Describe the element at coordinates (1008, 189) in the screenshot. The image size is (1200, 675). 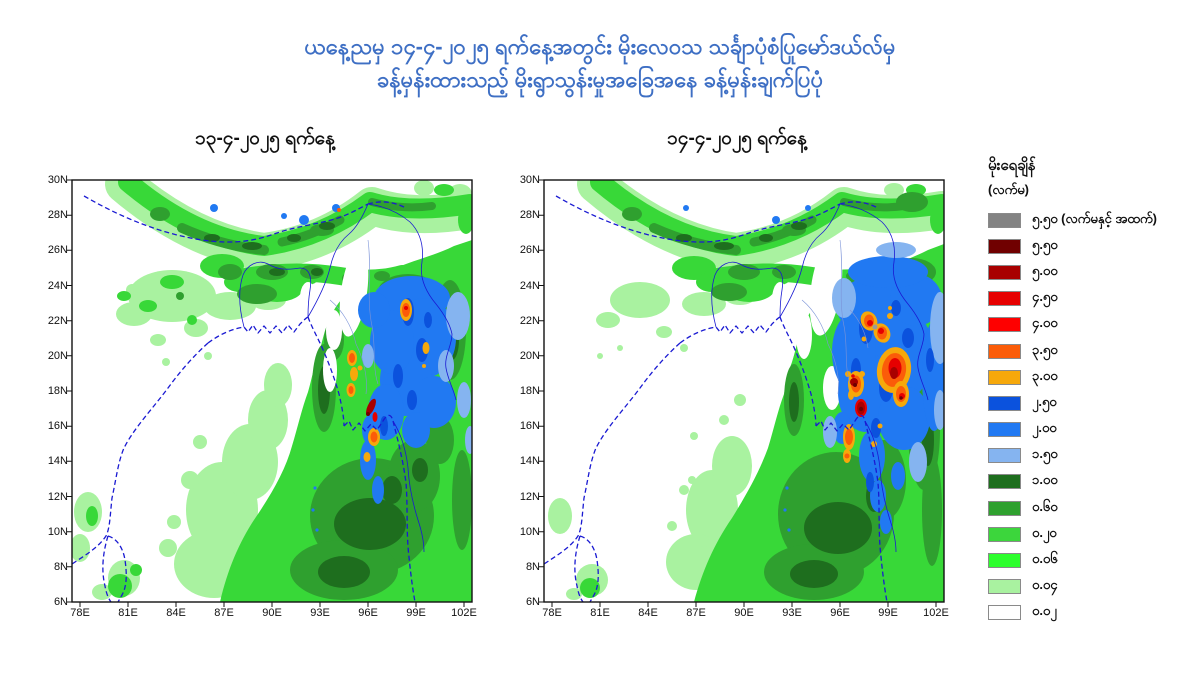
I see `legend-unit: (လက်မ)` at that location.